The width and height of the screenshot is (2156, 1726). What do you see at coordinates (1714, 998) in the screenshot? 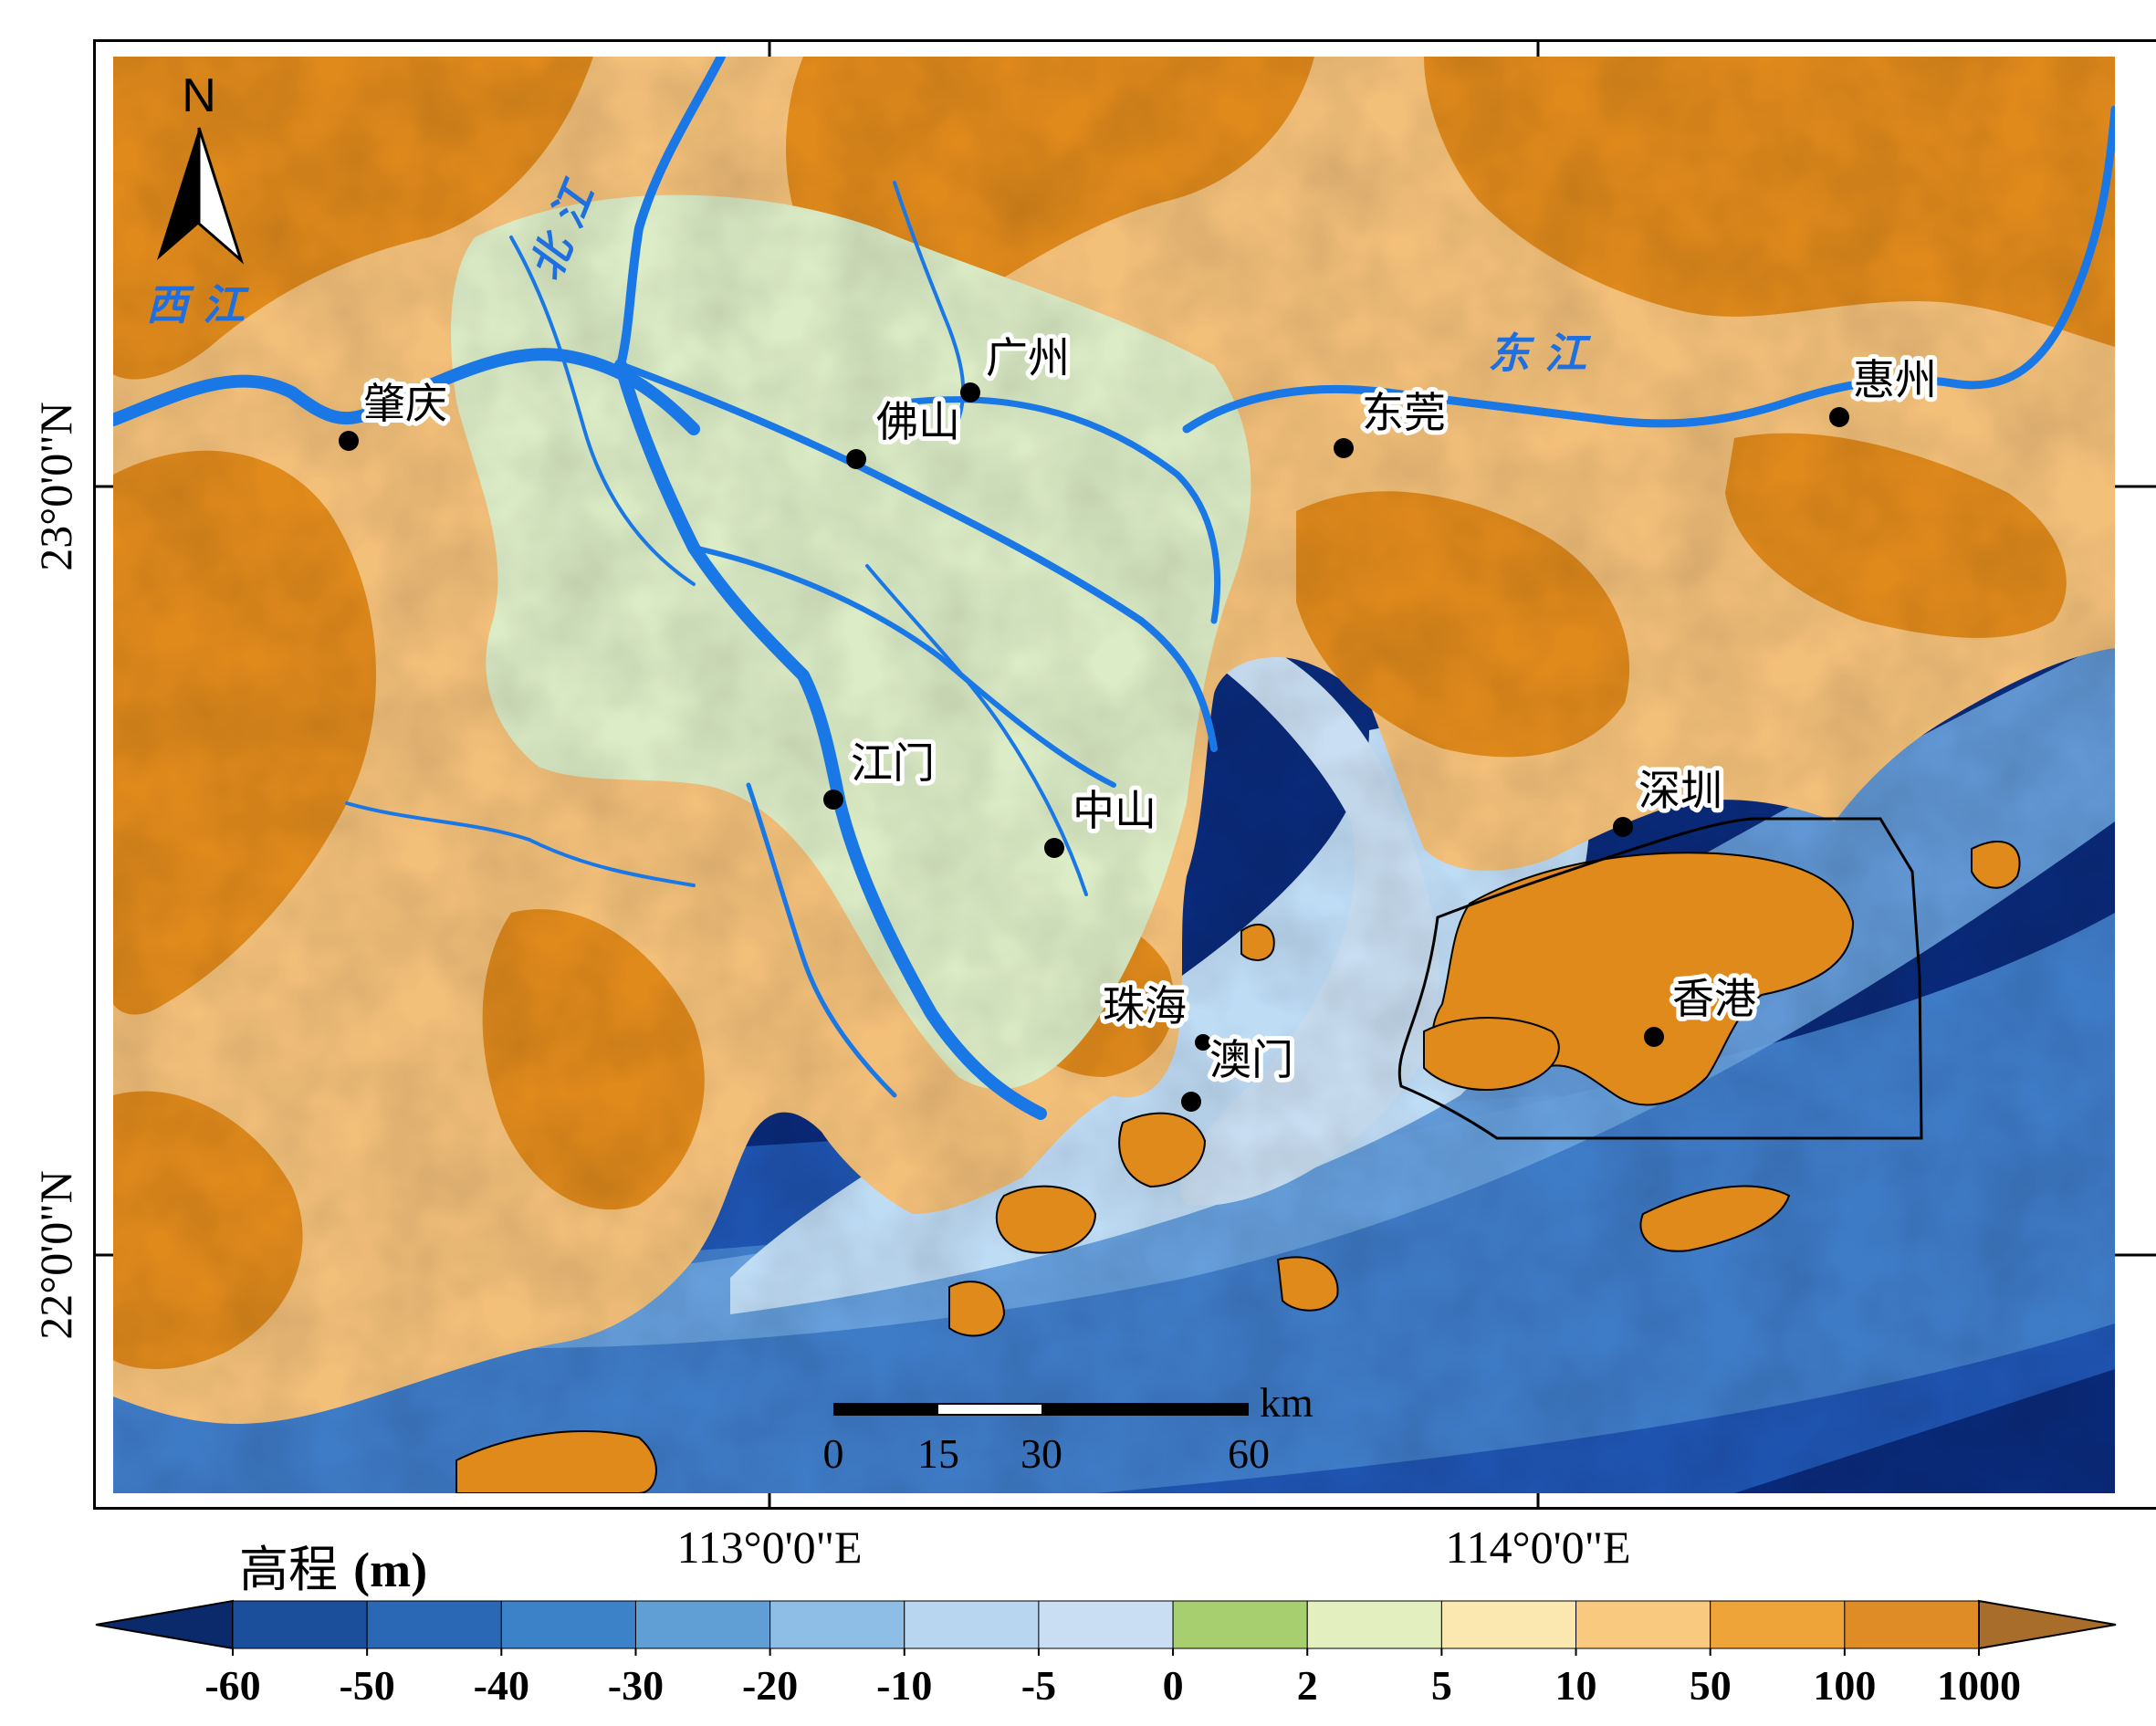
I see `city-label-hongkong: 香港` at bounding box center [1714, 998].